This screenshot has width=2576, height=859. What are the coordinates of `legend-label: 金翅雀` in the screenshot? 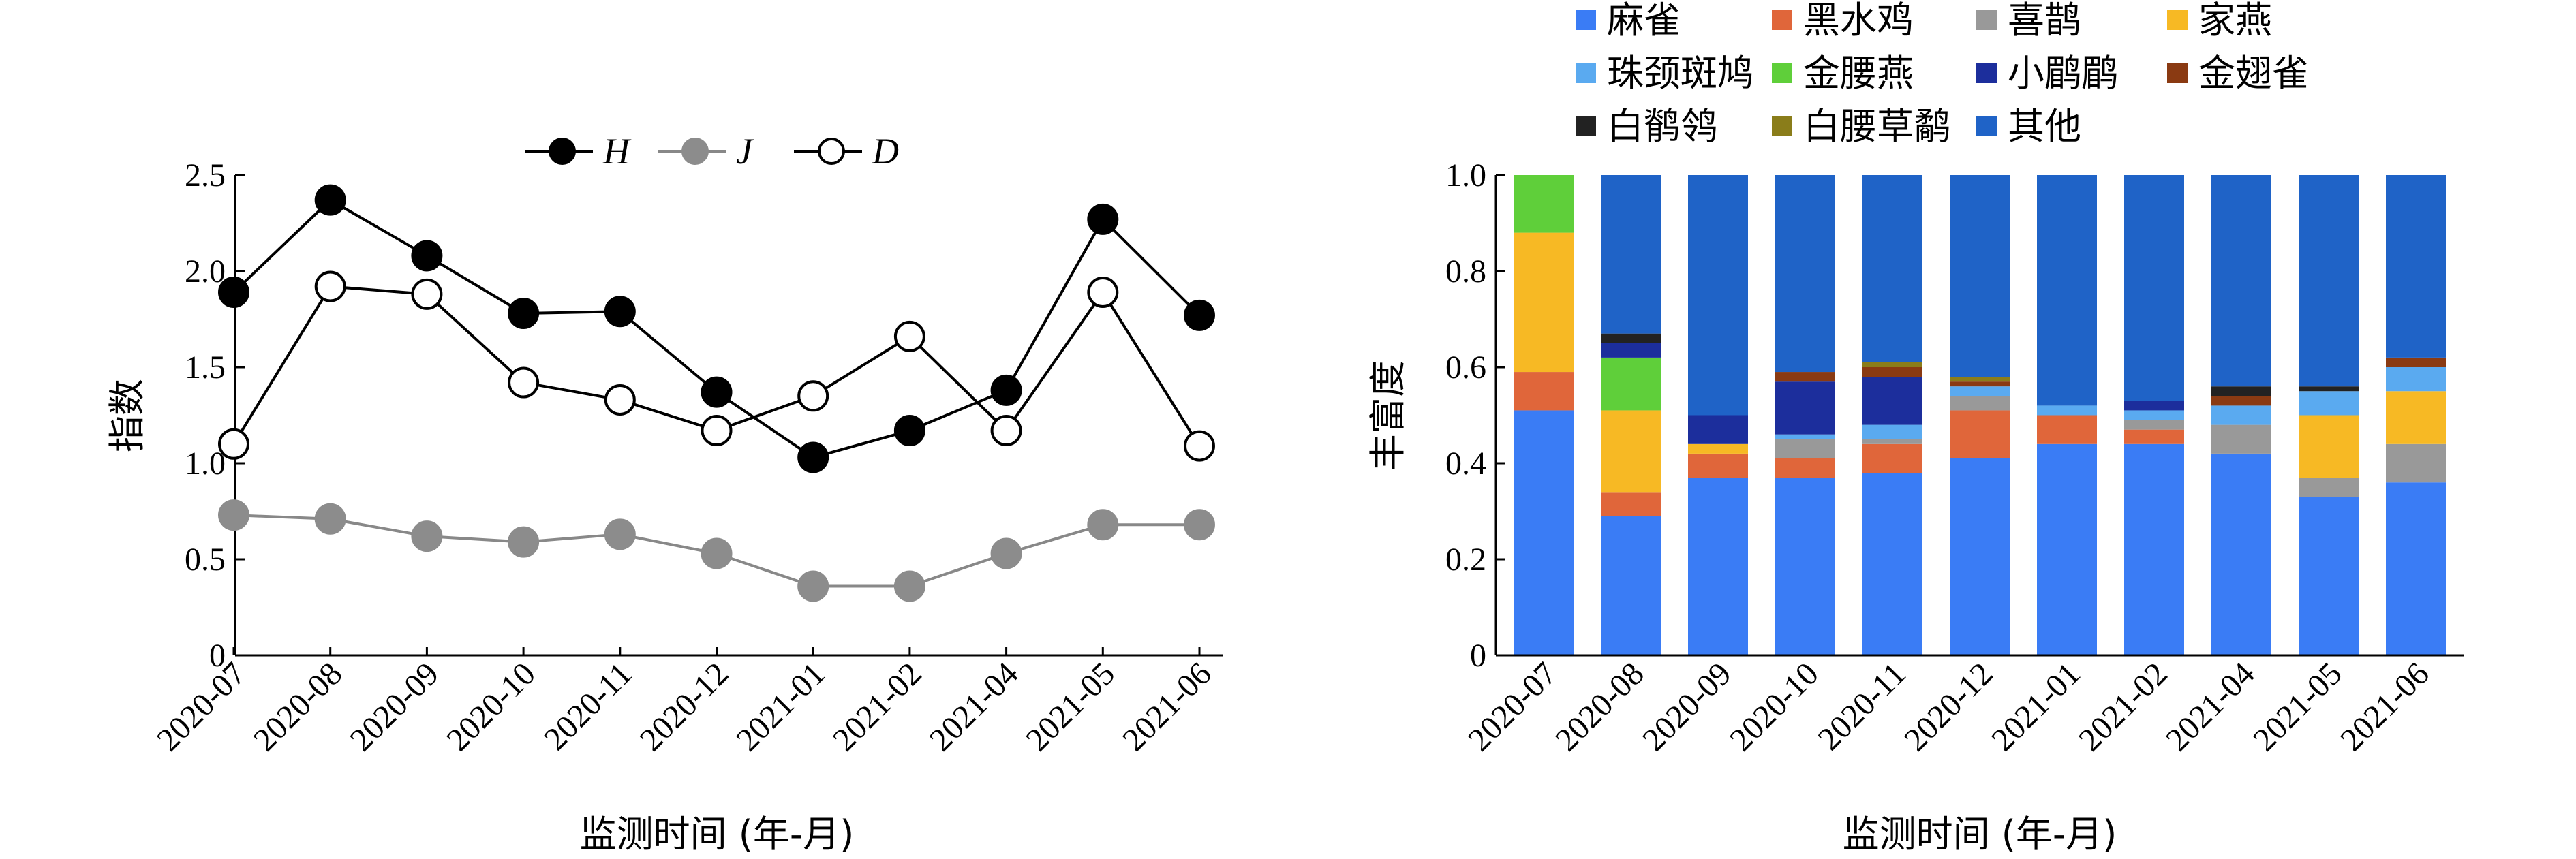 It's located at (2253, 73).